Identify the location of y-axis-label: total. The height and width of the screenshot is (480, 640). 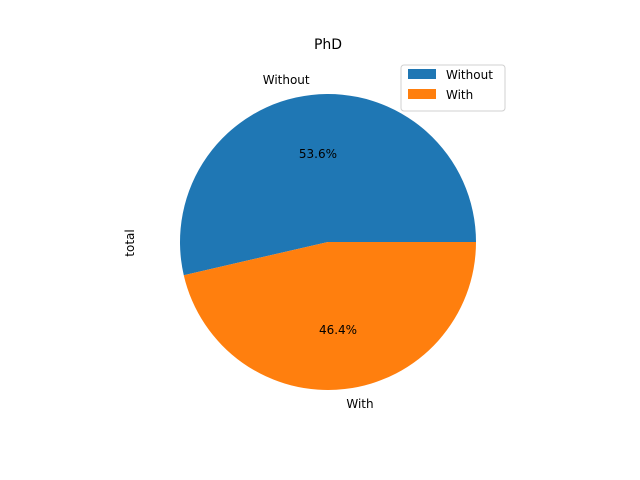
(130, 242).